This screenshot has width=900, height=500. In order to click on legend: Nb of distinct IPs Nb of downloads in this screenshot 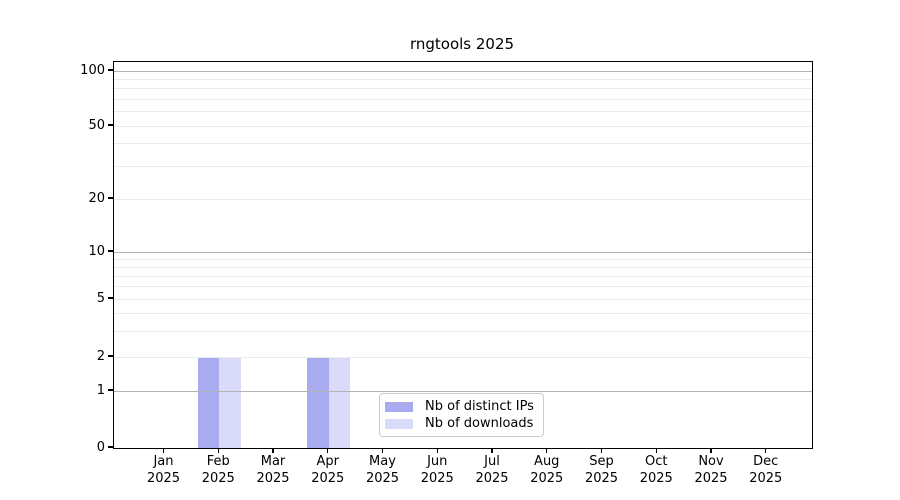, I will do `click(461, 415)`.